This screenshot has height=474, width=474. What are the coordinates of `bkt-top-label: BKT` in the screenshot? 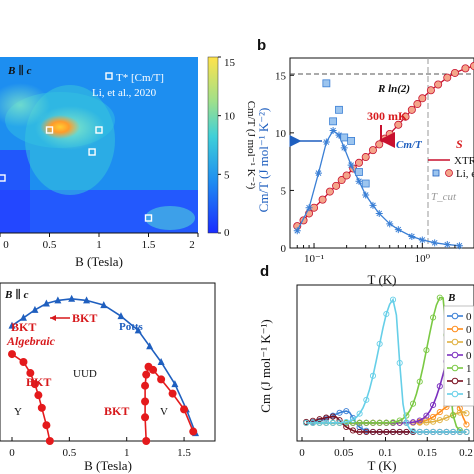 It's located at (23, 327).